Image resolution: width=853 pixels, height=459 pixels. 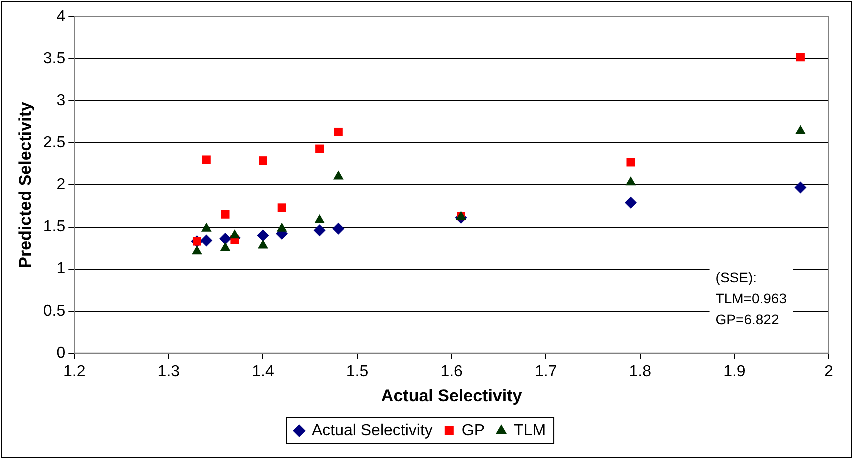 I want to click on x-tick-label: 2, so click(x=829, y=371).